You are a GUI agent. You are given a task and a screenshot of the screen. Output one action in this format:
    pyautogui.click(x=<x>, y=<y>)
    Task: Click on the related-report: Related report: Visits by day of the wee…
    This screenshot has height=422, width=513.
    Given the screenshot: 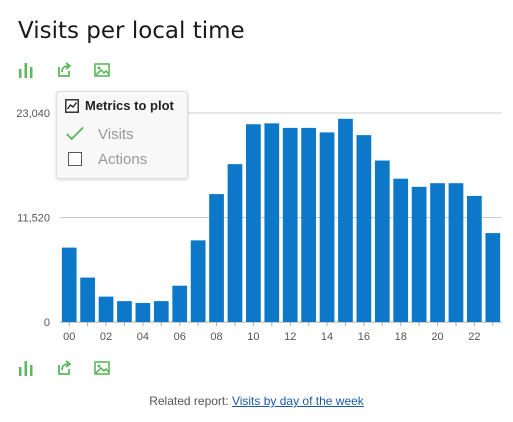 What is the action you would take?
    pyautogui.click(x=256, y=401)
    